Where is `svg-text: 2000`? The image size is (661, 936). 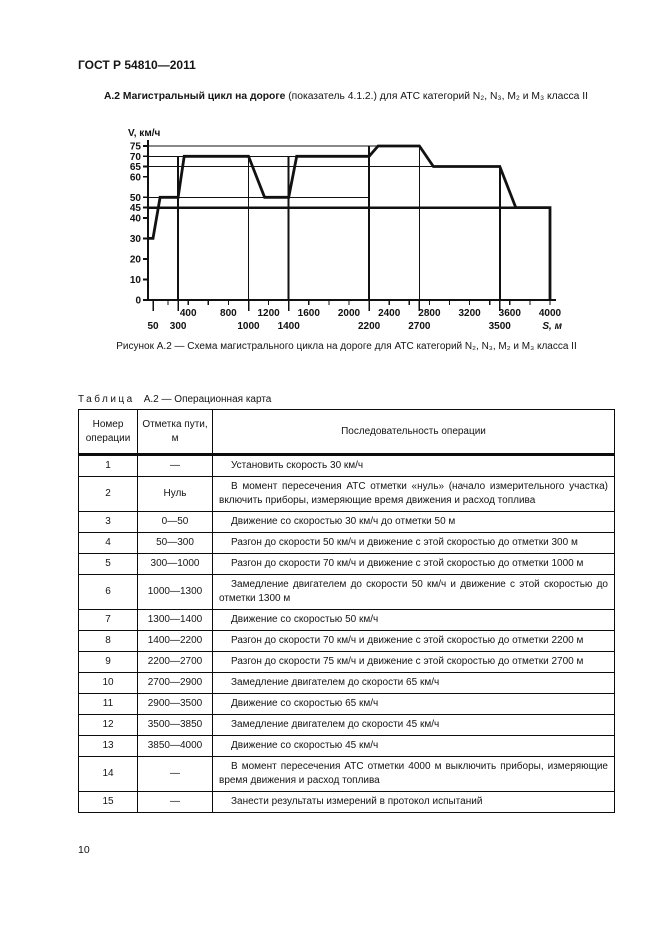 svg-text: 2000 is located at coordinates (349, 313).